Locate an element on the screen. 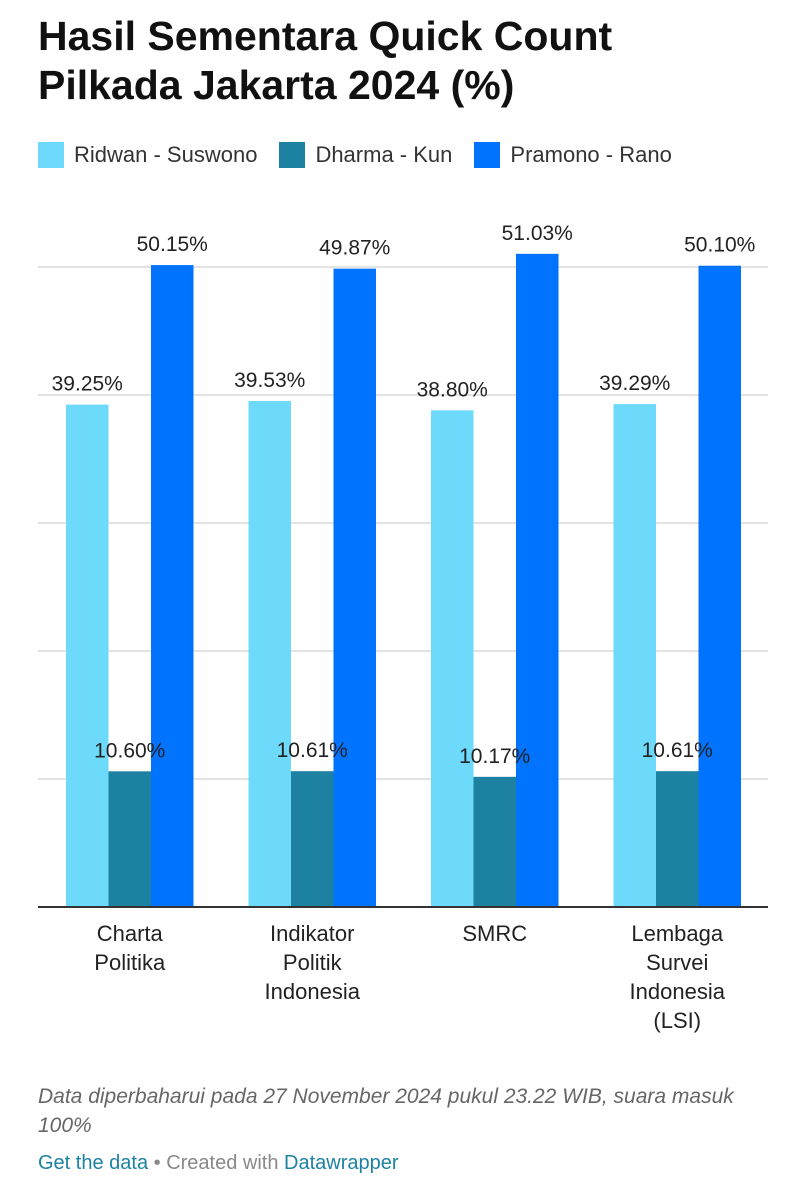 This screenshot has width=805, height=1200. category-label-3-1: Survei is located at coordinates (677, 962).